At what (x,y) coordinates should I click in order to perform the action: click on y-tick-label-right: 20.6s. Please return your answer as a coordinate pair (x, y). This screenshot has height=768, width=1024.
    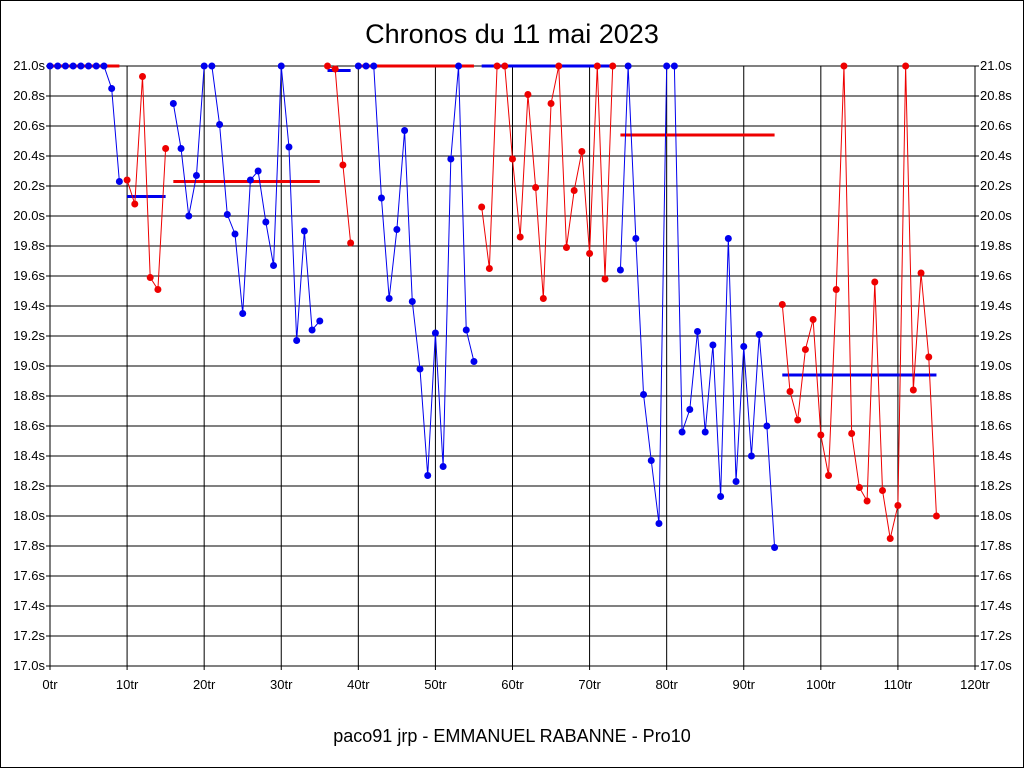
    Looking at the image, I should click on (996, 125).